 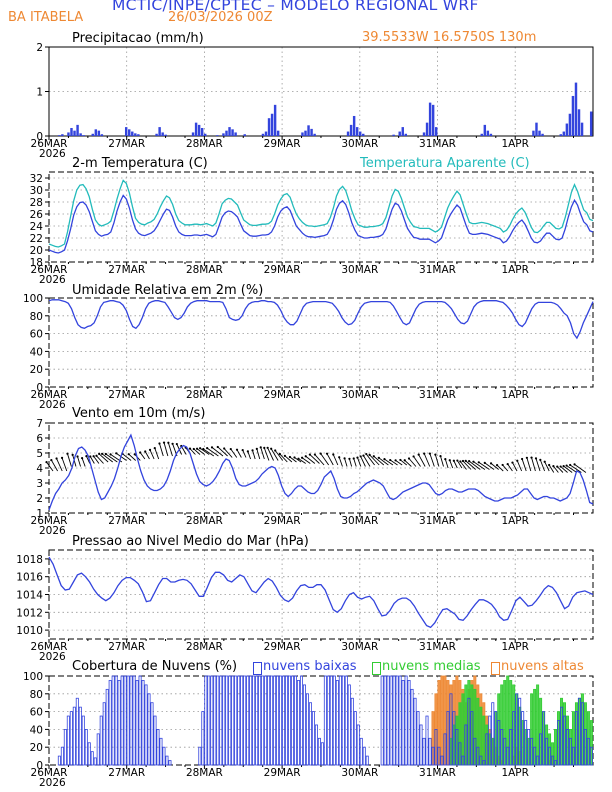 What do you see at coordinates (29, 560) in the screenshot?
I see `y-tick-label: 1018` at bounding box center [29, 560].